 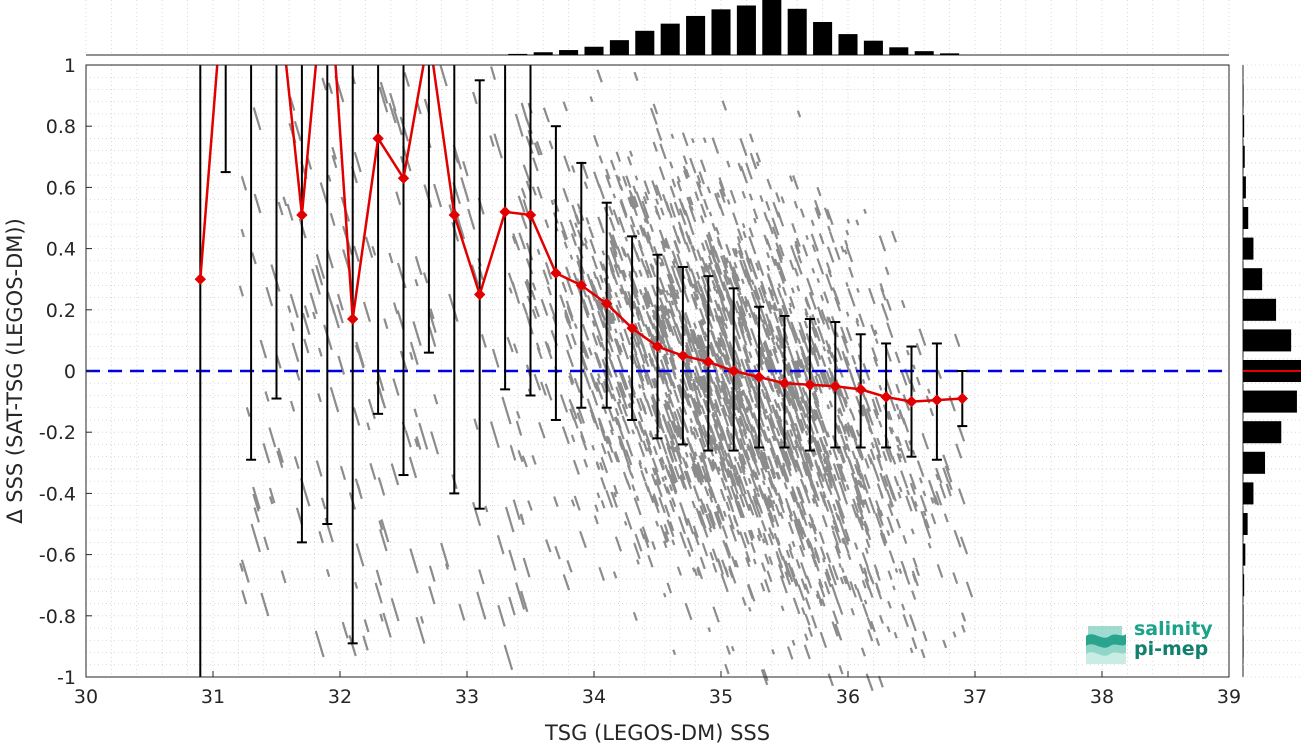 I want to click on y-tick-label: 0, so click(x=70, y=372).